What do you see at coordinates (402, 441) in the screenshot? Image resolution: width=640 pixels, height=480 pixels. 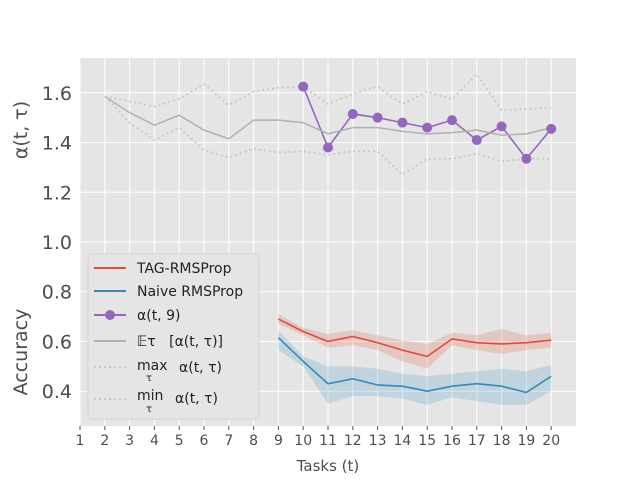 I see `x-tick-label-14: 14` at bounding box center [402, 441].